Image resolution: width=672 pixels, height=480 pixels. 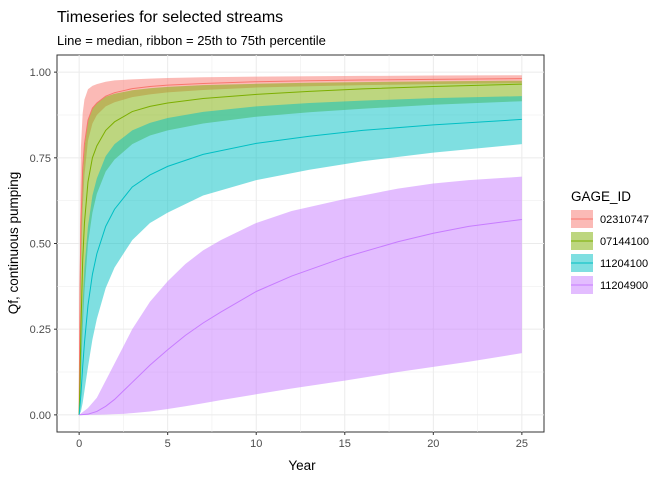 I want to click on y-tick-label: 0.50, so click(x=40, y=245).